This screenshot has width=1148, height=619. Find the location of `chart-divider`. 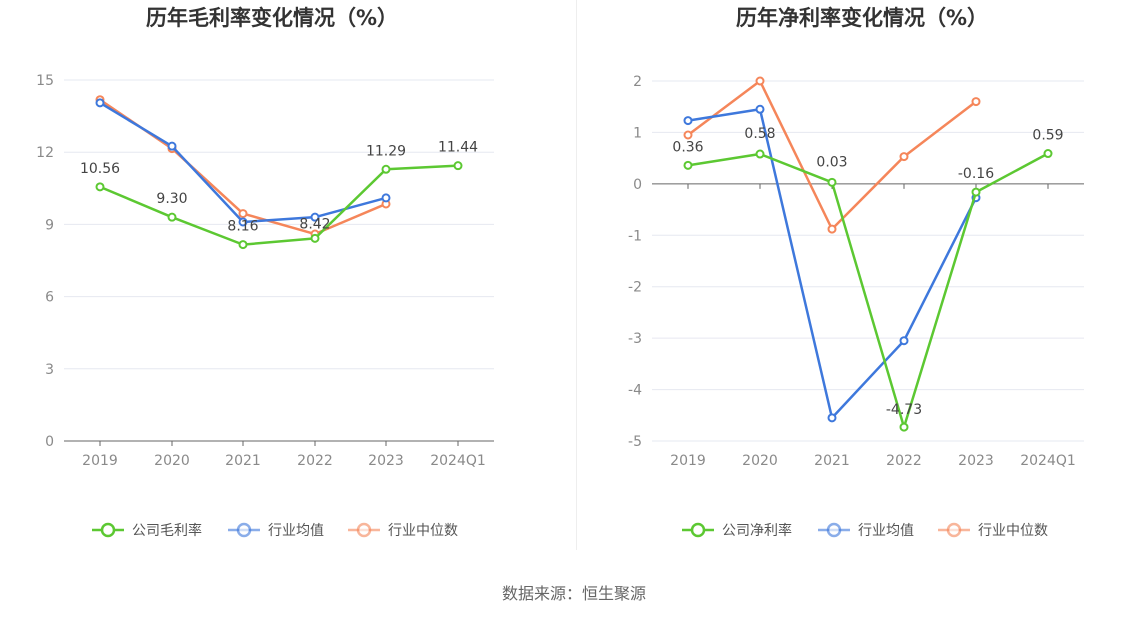

chart-divider is located at coordinates (576, 275).